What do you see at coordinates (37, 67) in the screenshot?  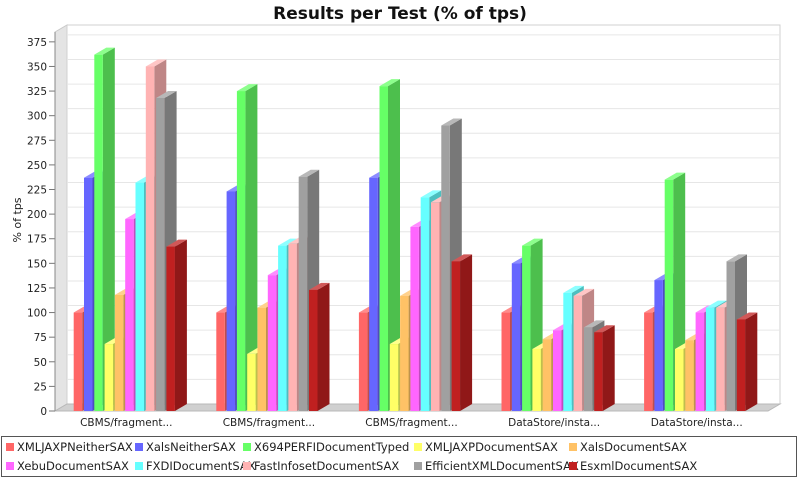 I see `y-tick-label: 350` at bounding box center [37, 67].